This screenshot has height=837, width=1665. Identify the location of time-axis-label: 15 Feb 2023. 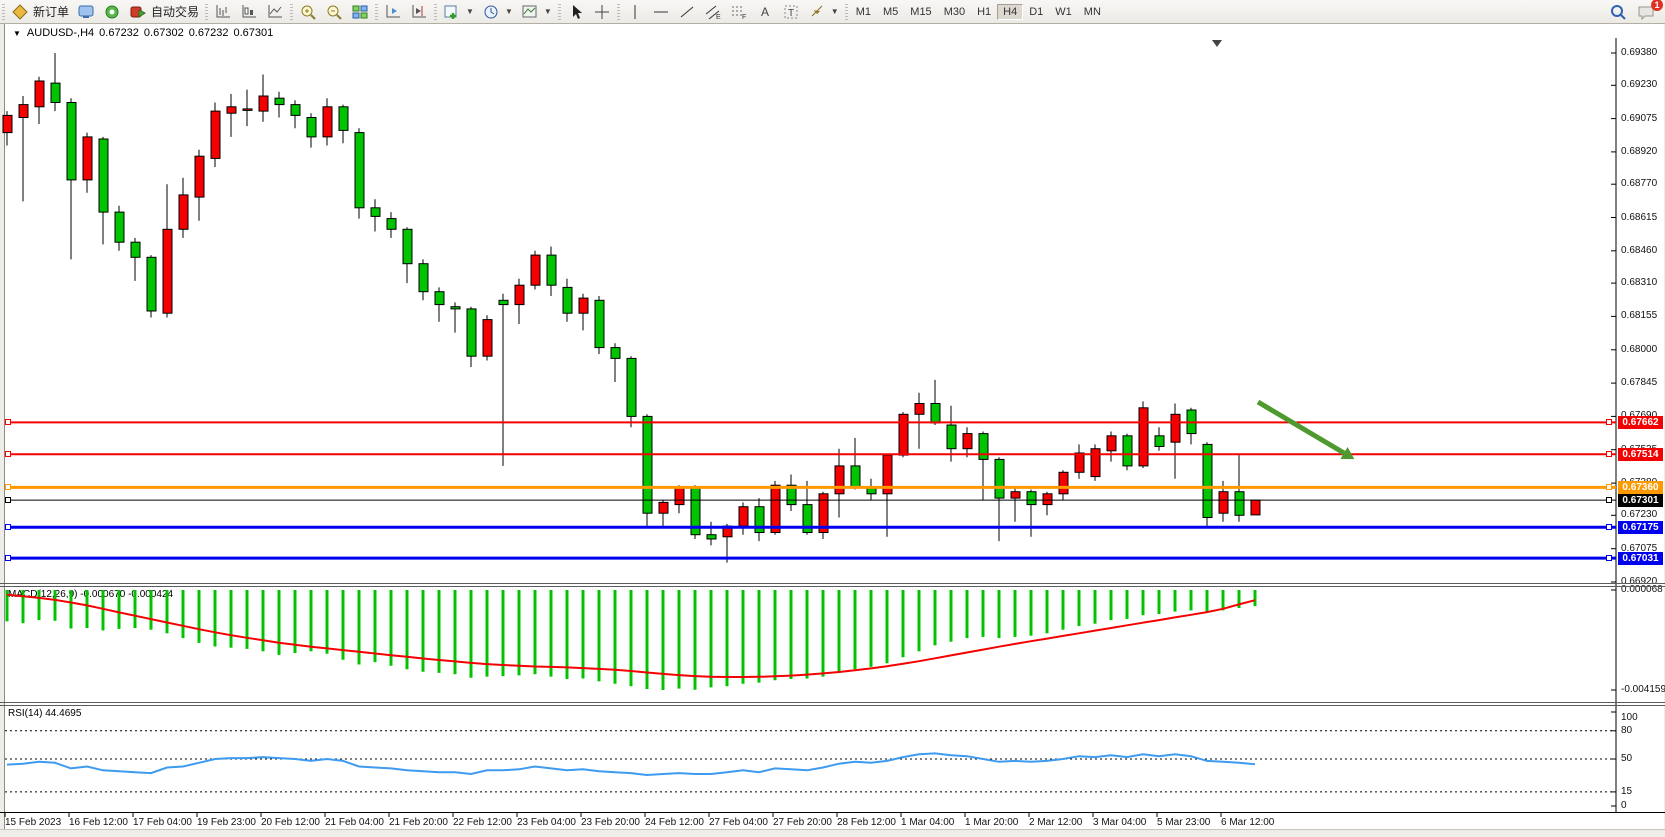
(33, 822).